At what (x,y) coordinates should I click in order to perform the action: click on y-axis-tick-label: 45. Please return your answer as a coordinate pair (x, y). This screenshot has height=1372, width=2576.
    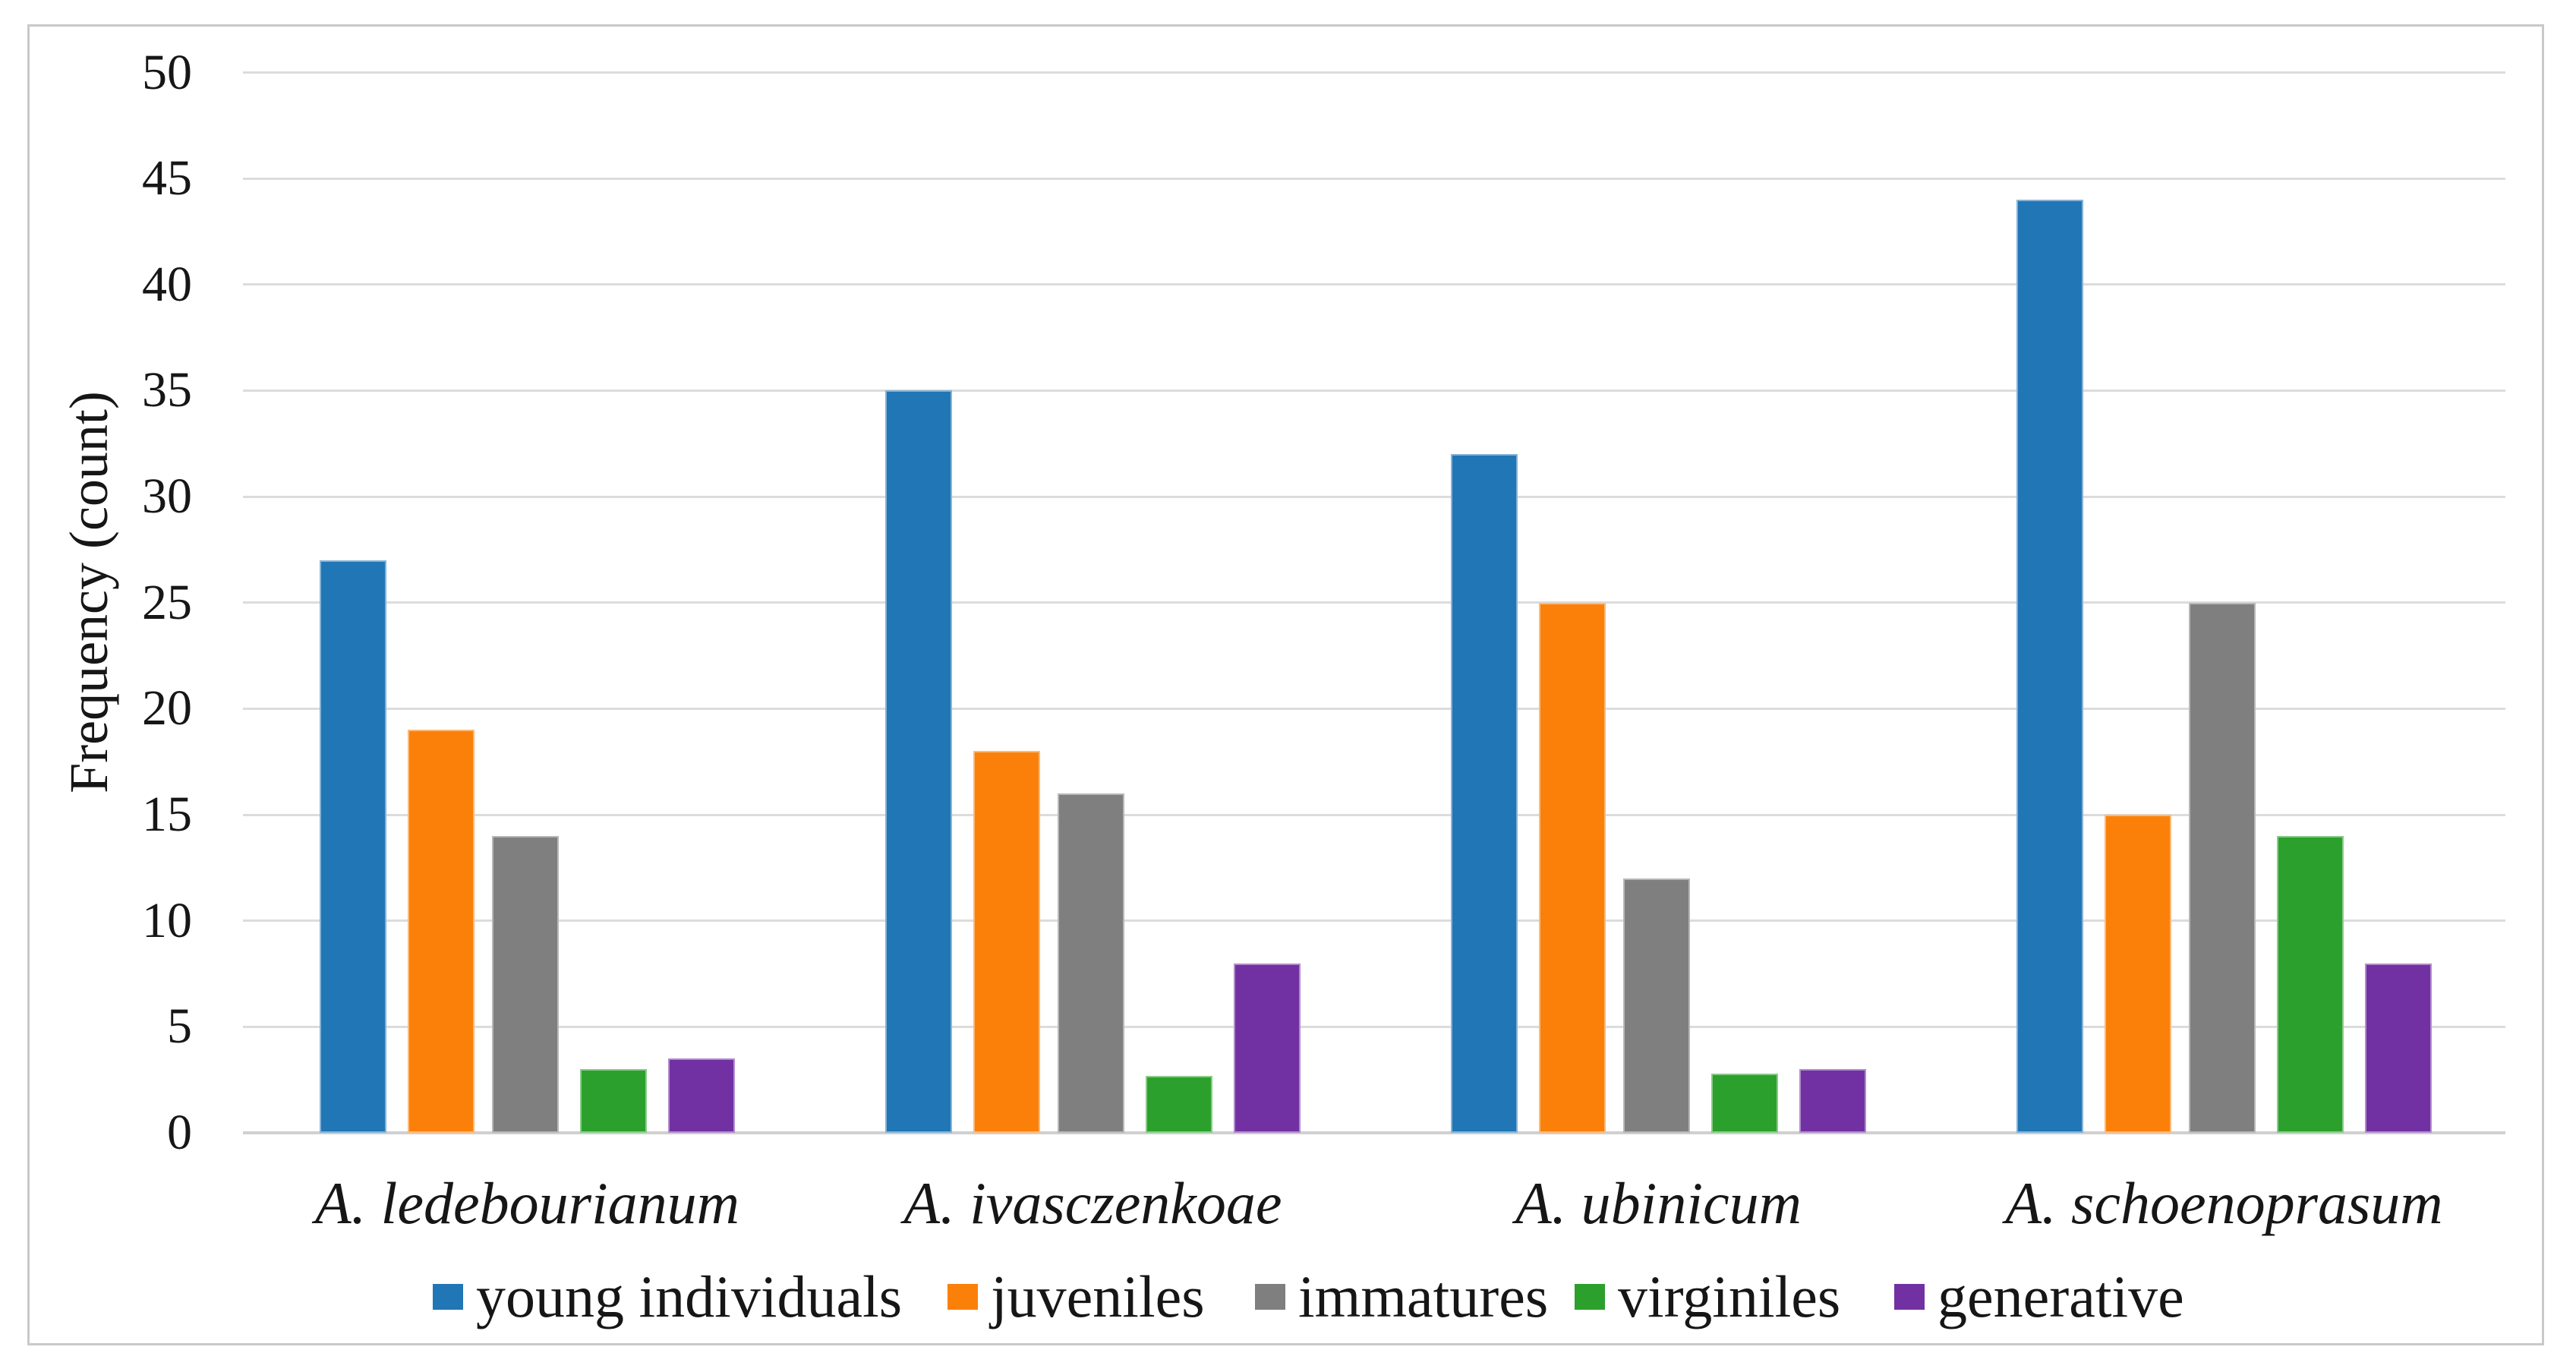
    Looking at the image, I should click on (167, 178).